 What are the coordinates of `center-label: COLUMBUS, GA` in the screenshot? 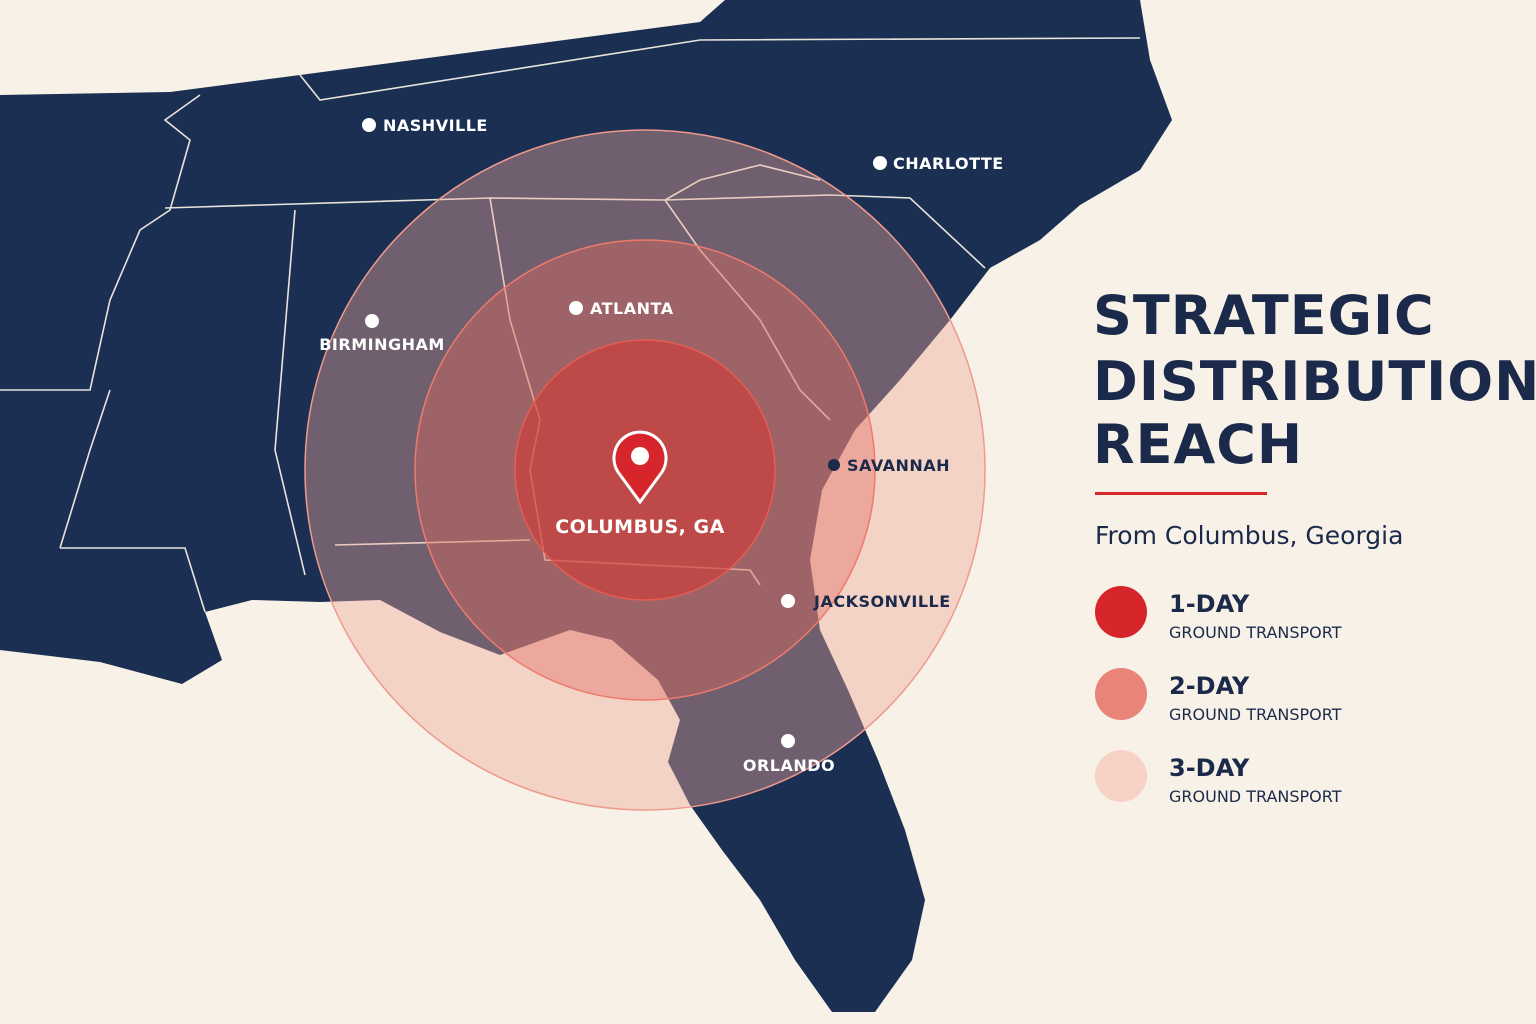 It's located at (640, 527).